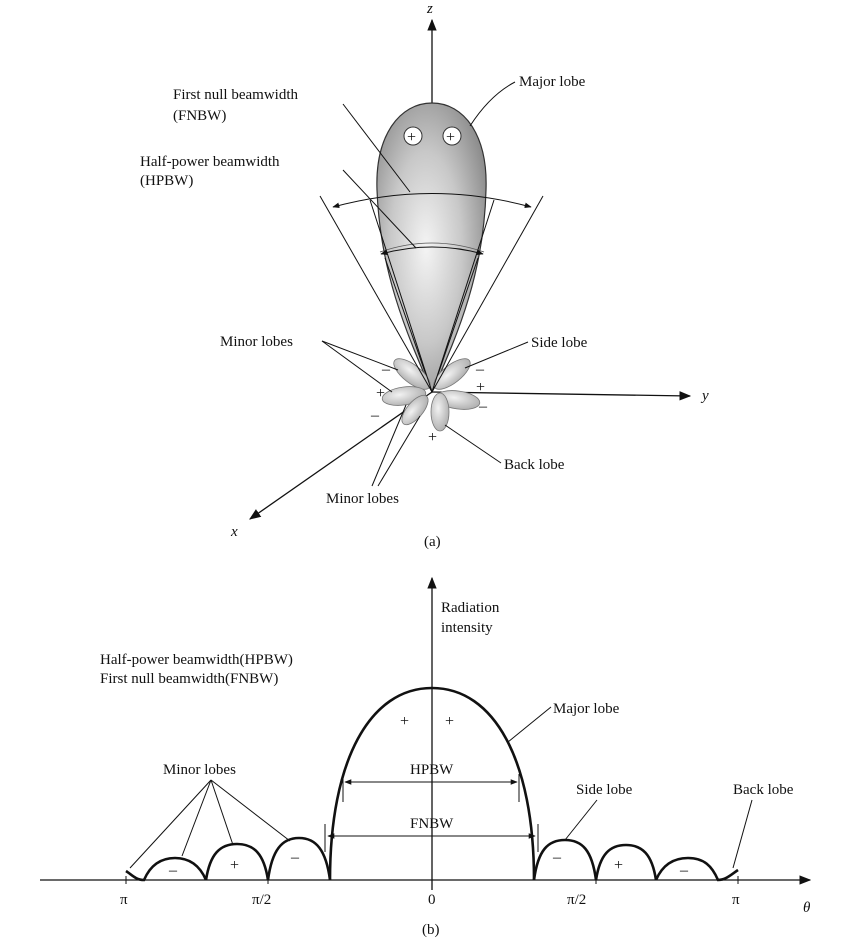  I want to click on intensity-label-line2: intensity, so click(467, 628).